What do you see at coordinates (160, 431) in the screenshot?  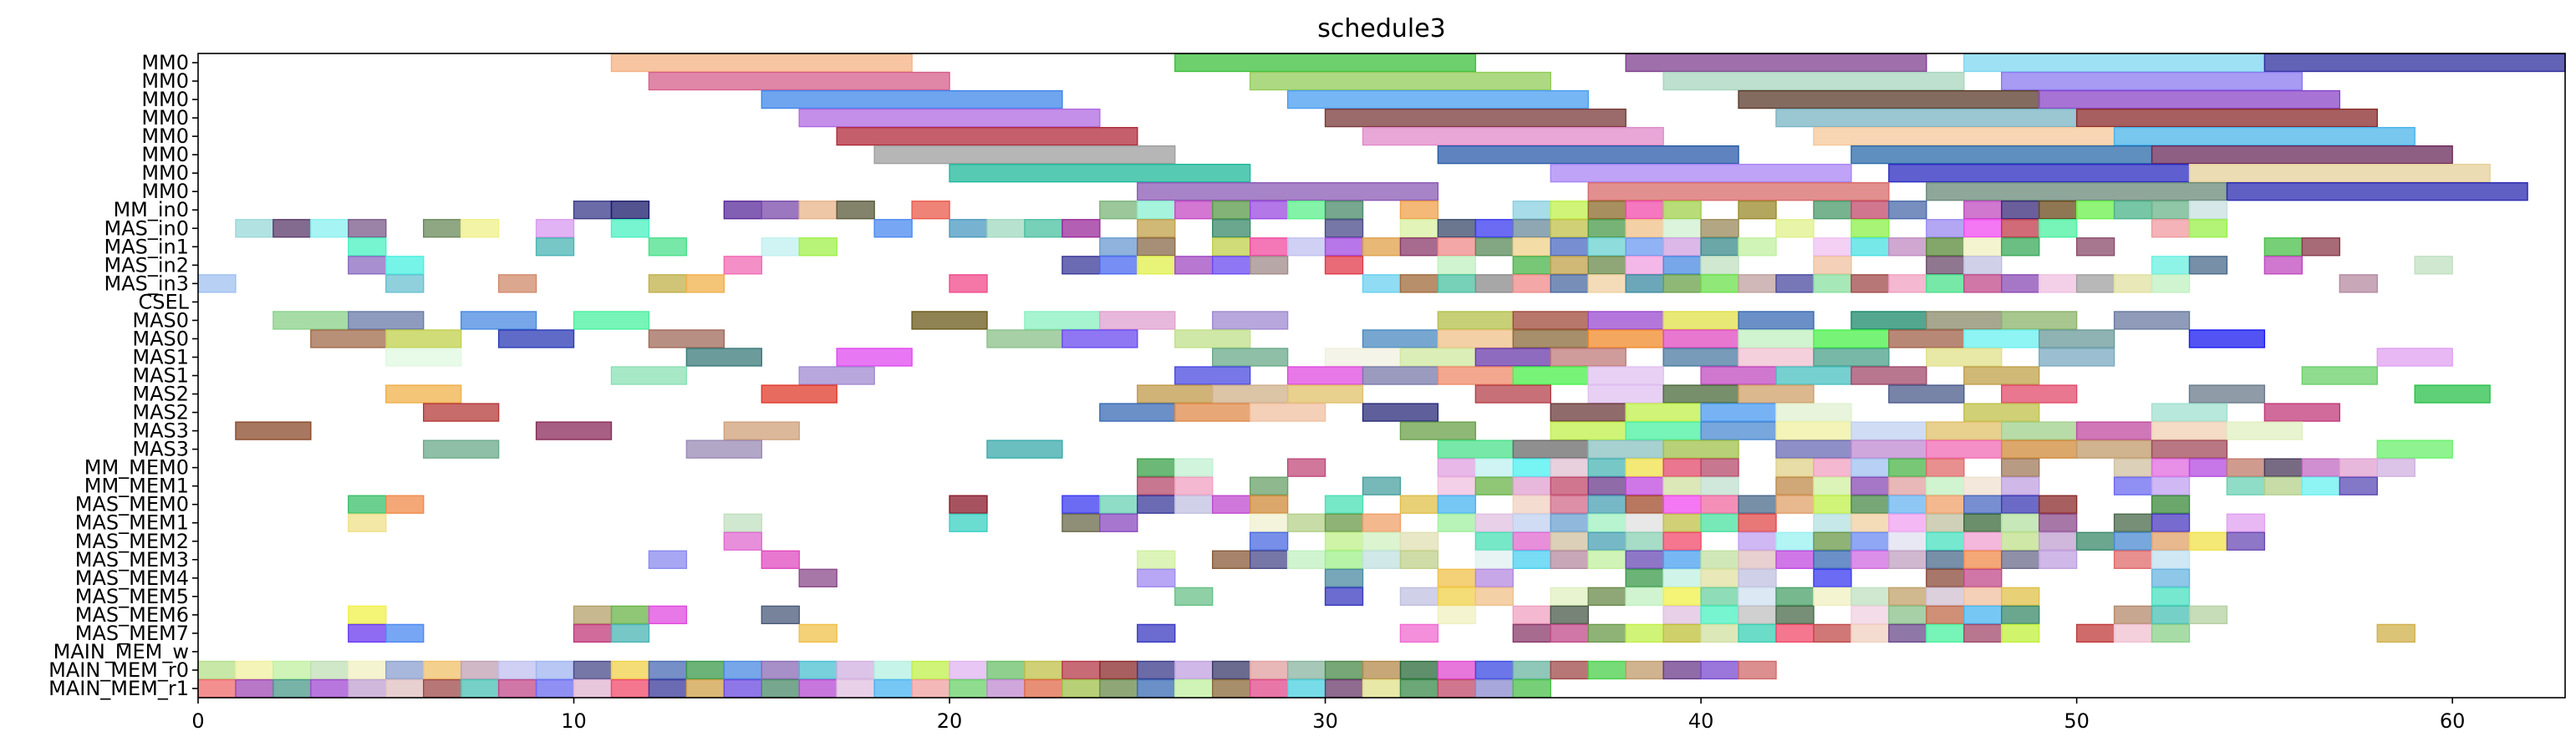 I see `y-tick-label: MAS3` at bounding box center [160, 431].